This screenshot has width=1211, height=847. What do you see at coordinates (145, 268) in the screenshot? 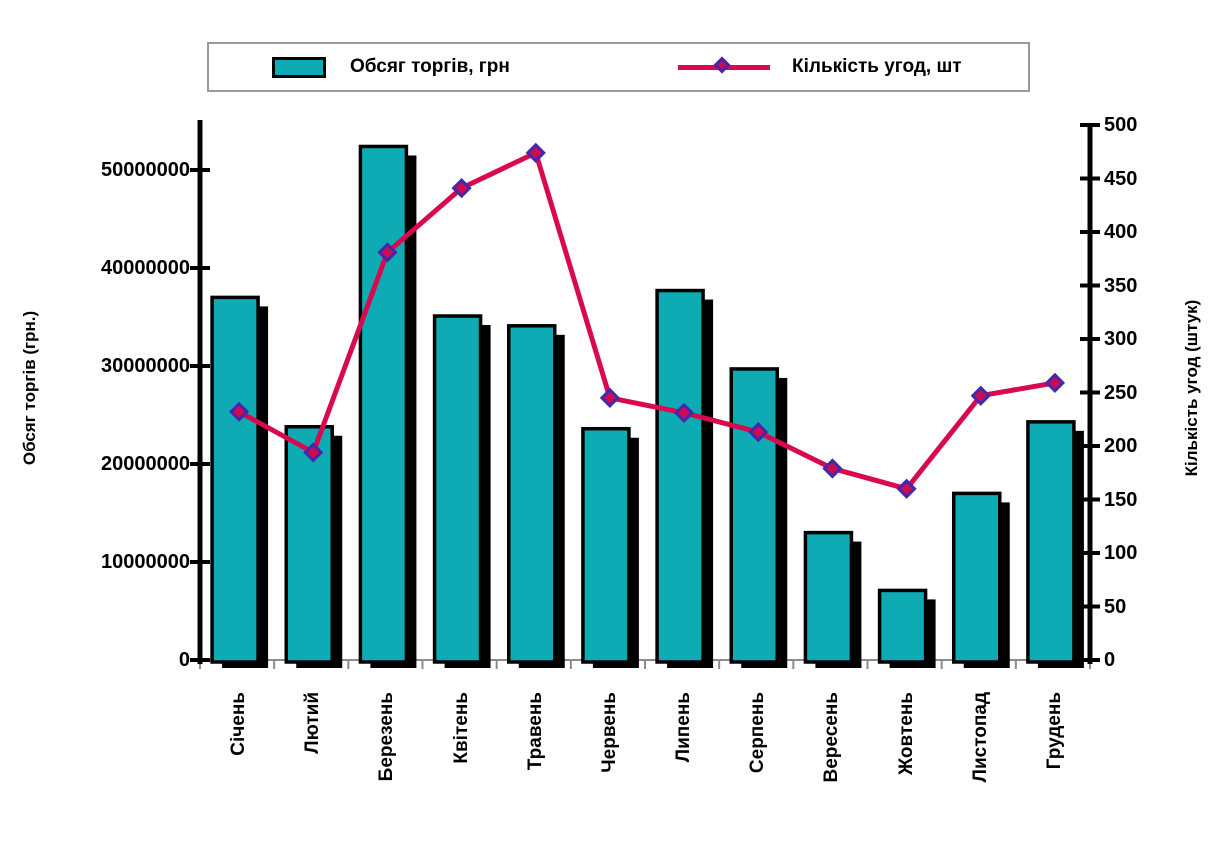
I see `left-axis-tick-label: 40000000` at bounding box center [145, 268].